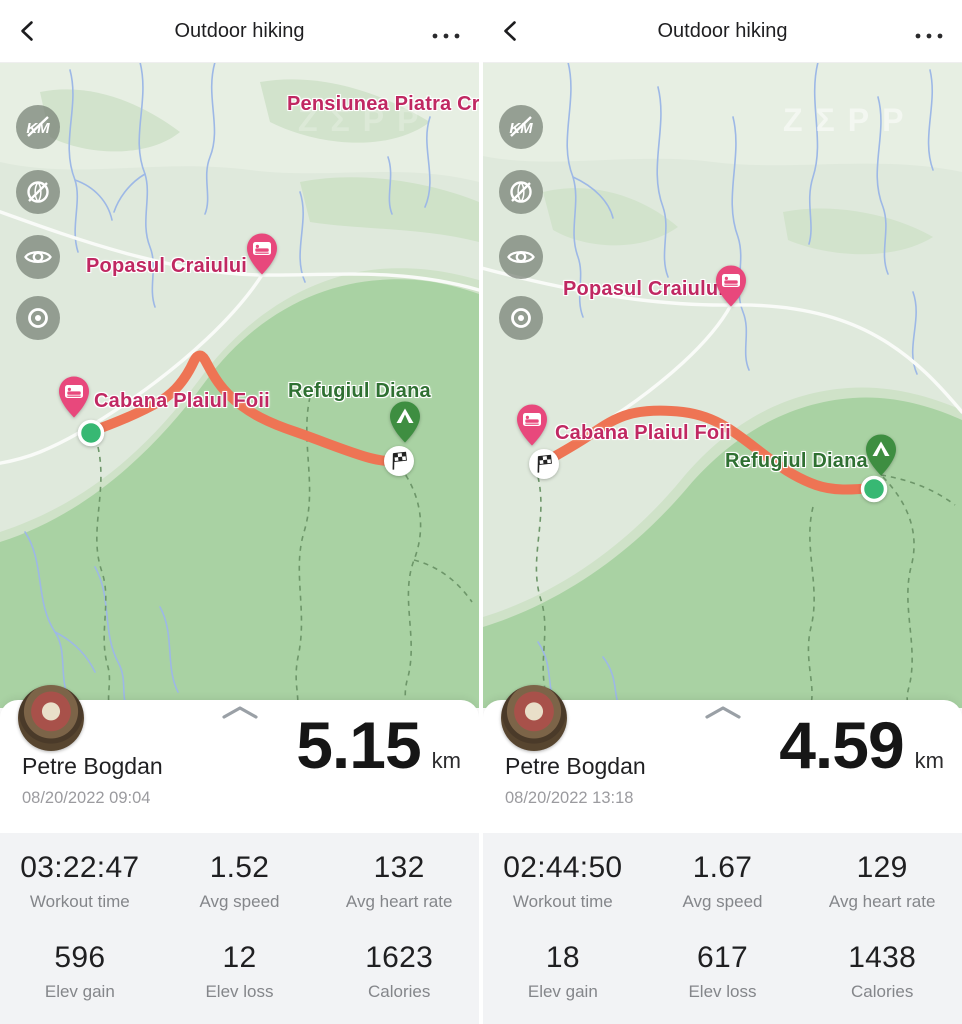 The height and width of the screenshot is (1024, 962). I want to click on stat-avg-speed: 1.67 Avg speed, so click(723, 881).